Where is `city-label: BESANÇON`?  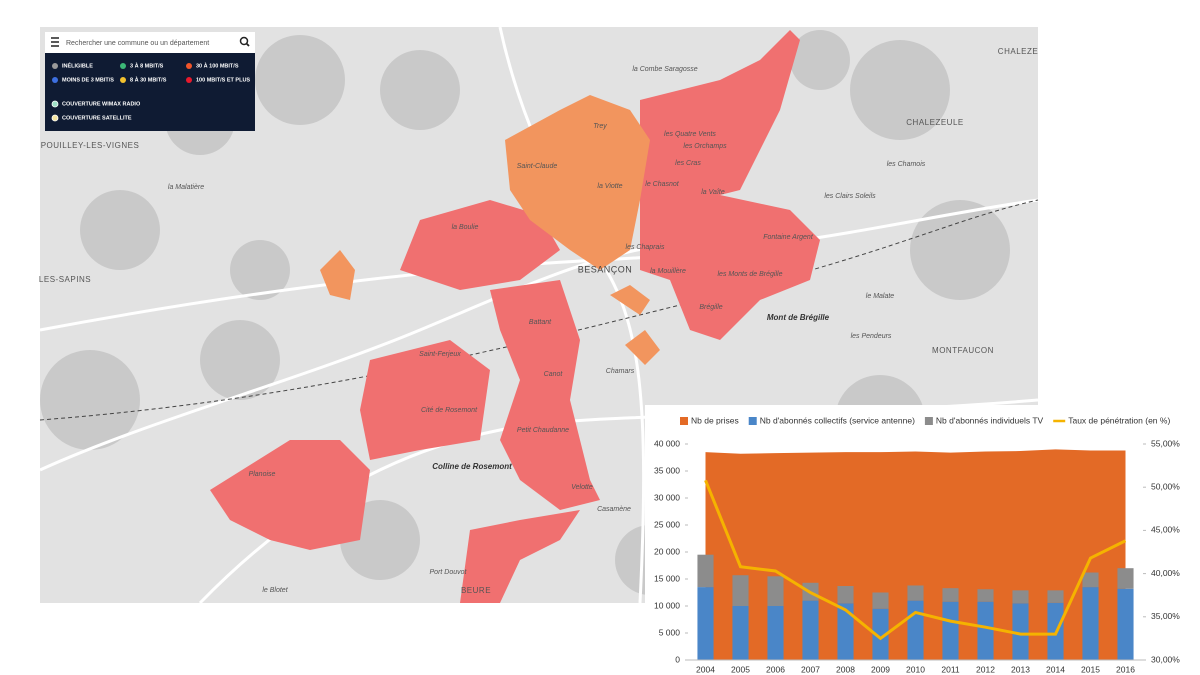
city-label: BESANÇON is located at coordinates (605, 269).